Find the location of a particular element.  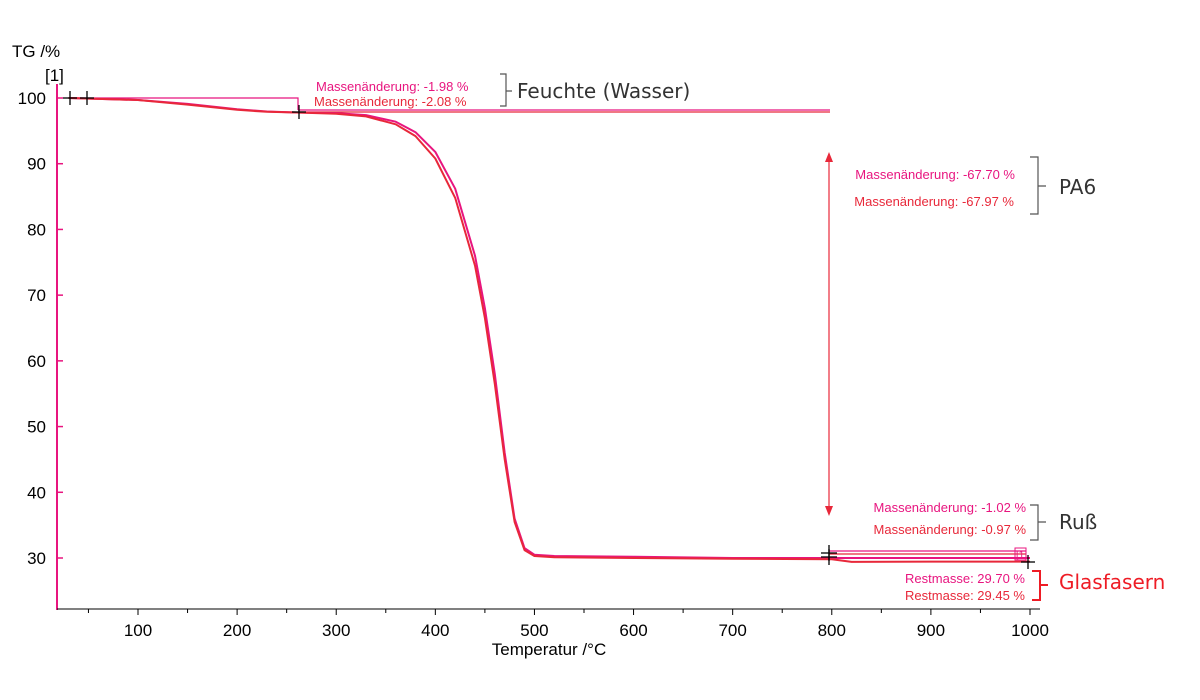

y-tick-label: 100 is located at coordinates (32, 98).